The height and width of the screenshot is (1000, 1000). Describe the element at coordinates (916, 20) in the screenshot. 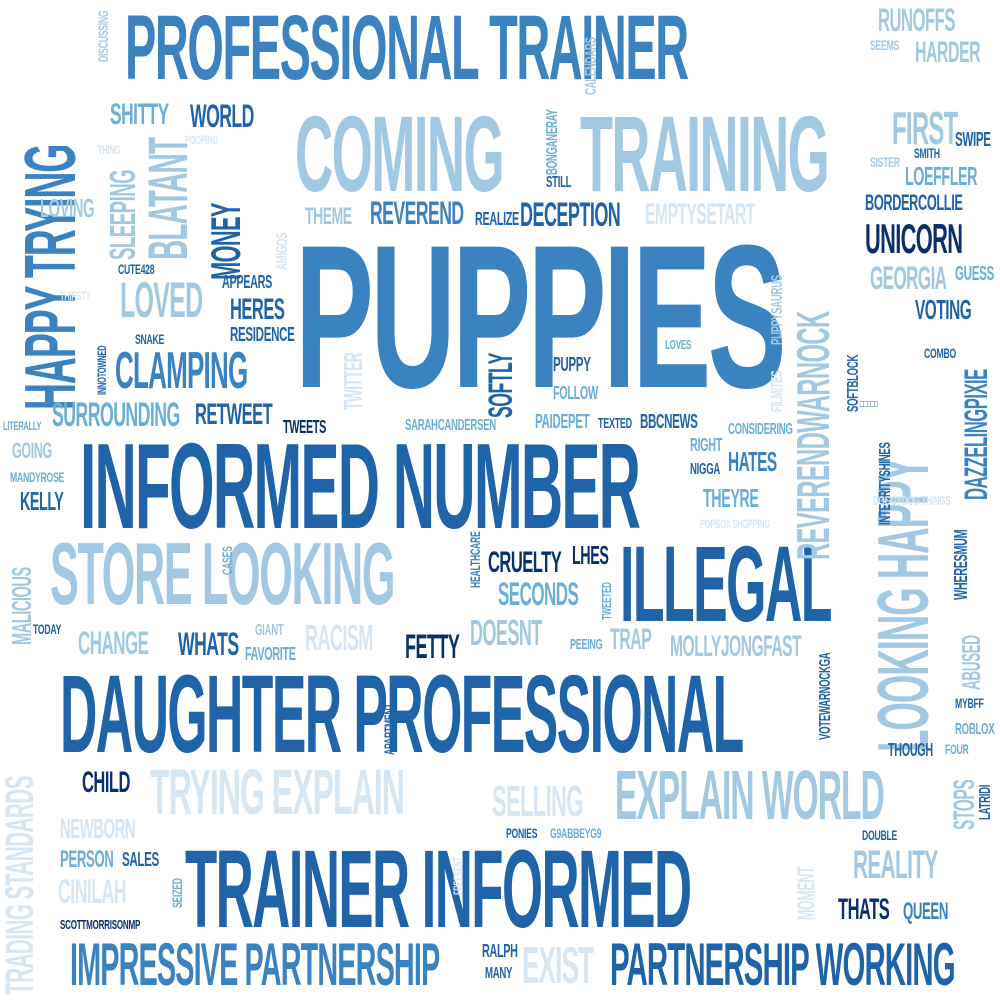

I see `word-runoffs: RUNOFFS` at that location.